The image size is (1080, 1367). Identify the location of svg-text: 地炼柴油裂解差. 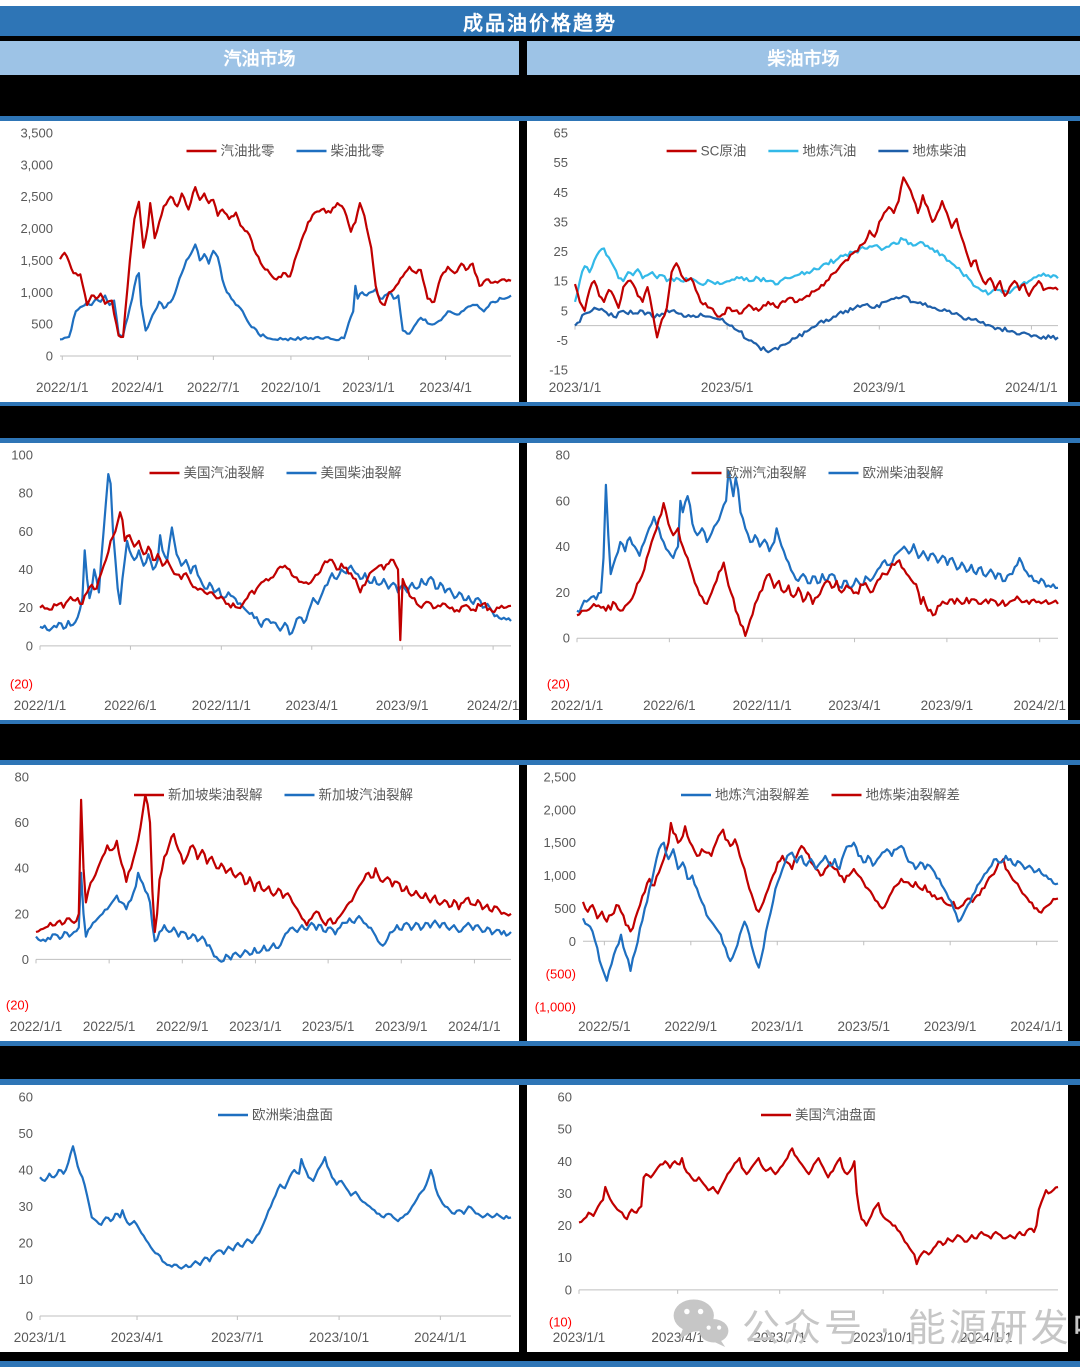
(913, 795).